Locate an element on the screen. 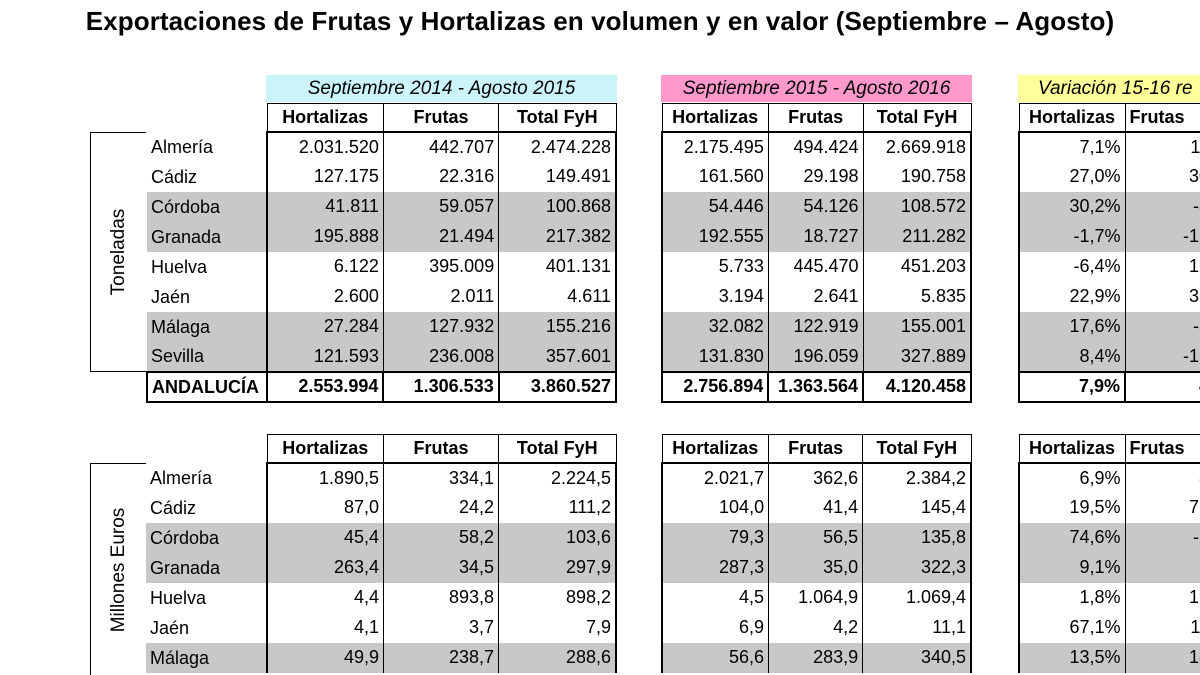  cell: 340,5 is located at coordinates (917, 657).